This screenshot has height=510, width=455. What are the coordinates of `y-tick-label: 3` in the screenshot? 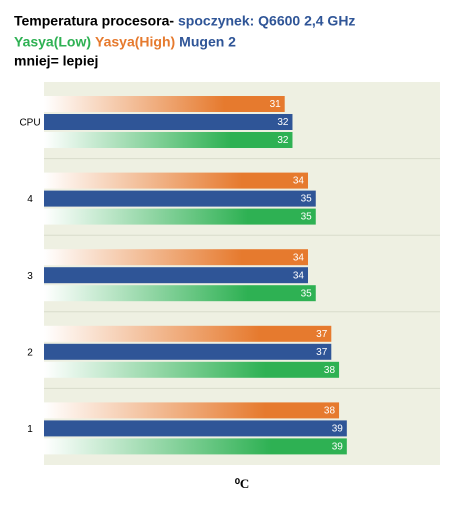 It's located at (30, 276).